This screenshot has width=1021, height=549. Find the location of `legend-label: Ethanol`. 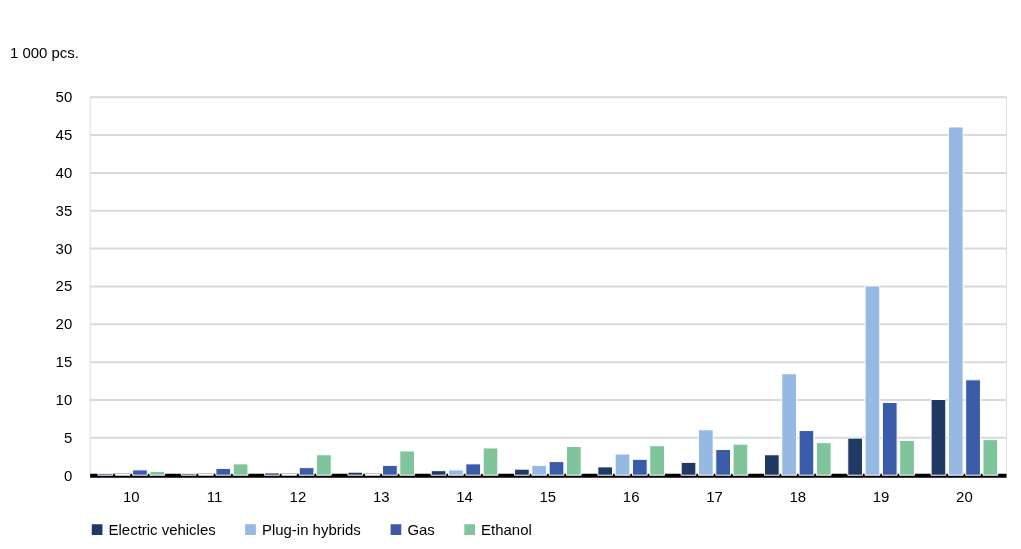

legend-label: Ethanol is located at coordinates (506, 529).